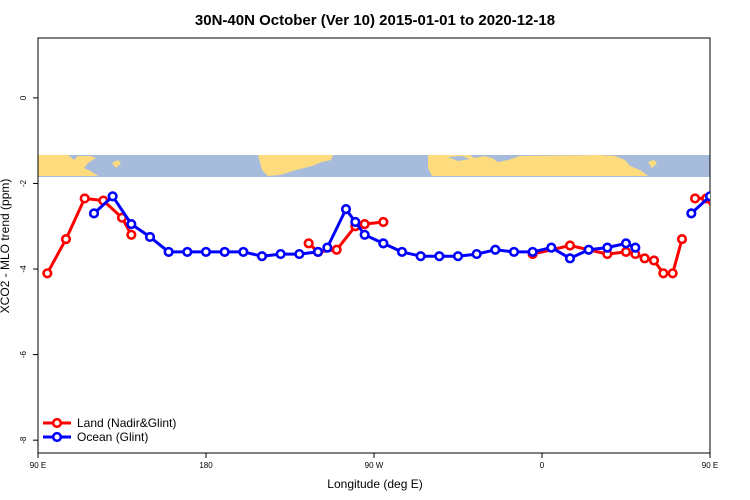 Image resolution: width=750 pixels, height=500 pixels. I want to click on land-mediterranean-water, so click(459, 158).